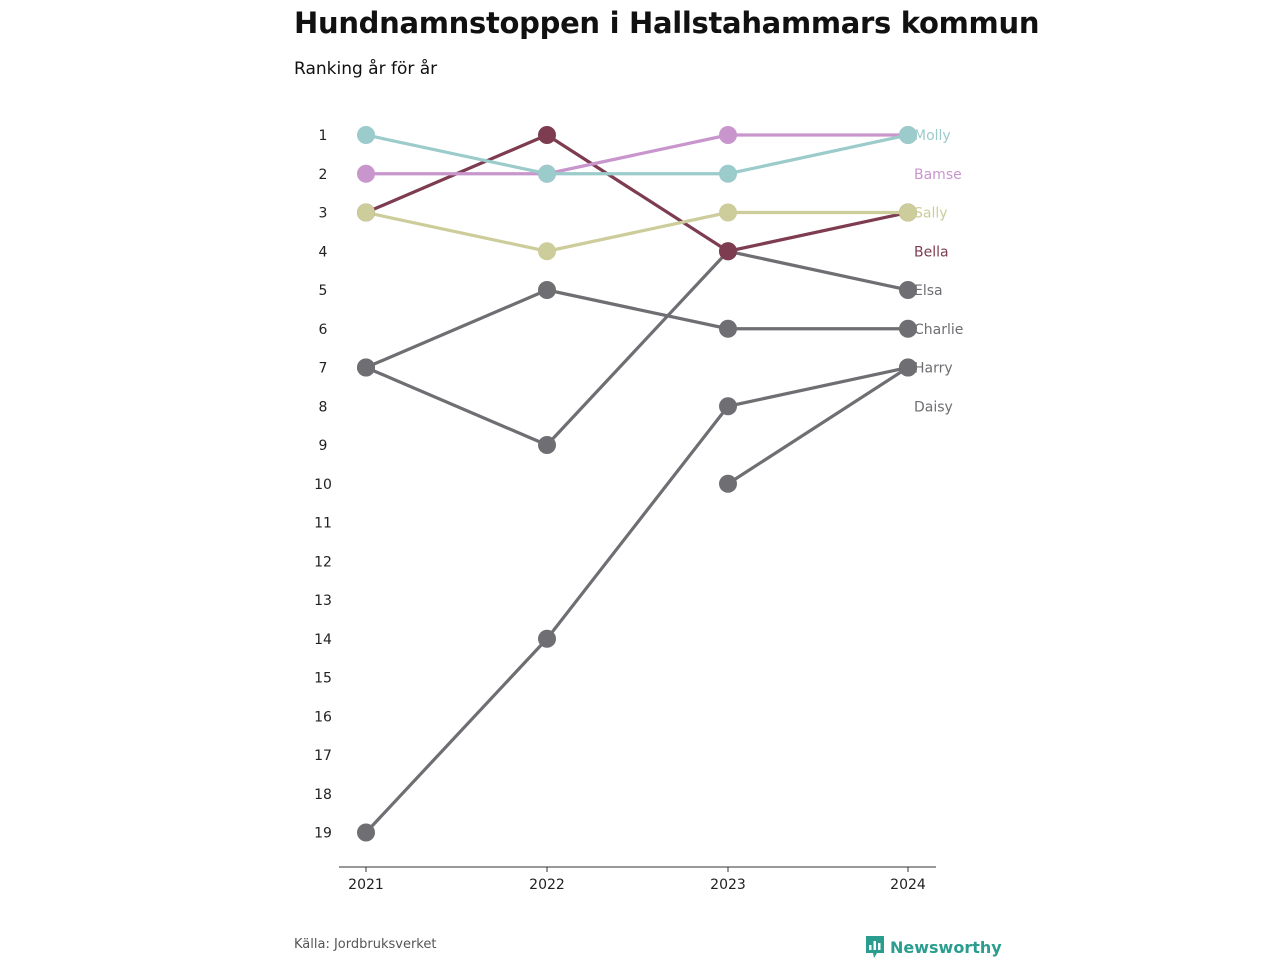 The image size is (1280, 960). What do you see at coordinates (323, 524) in the screenshot?
I see `y-tick-label: 11` at bounding box center [323, 524].